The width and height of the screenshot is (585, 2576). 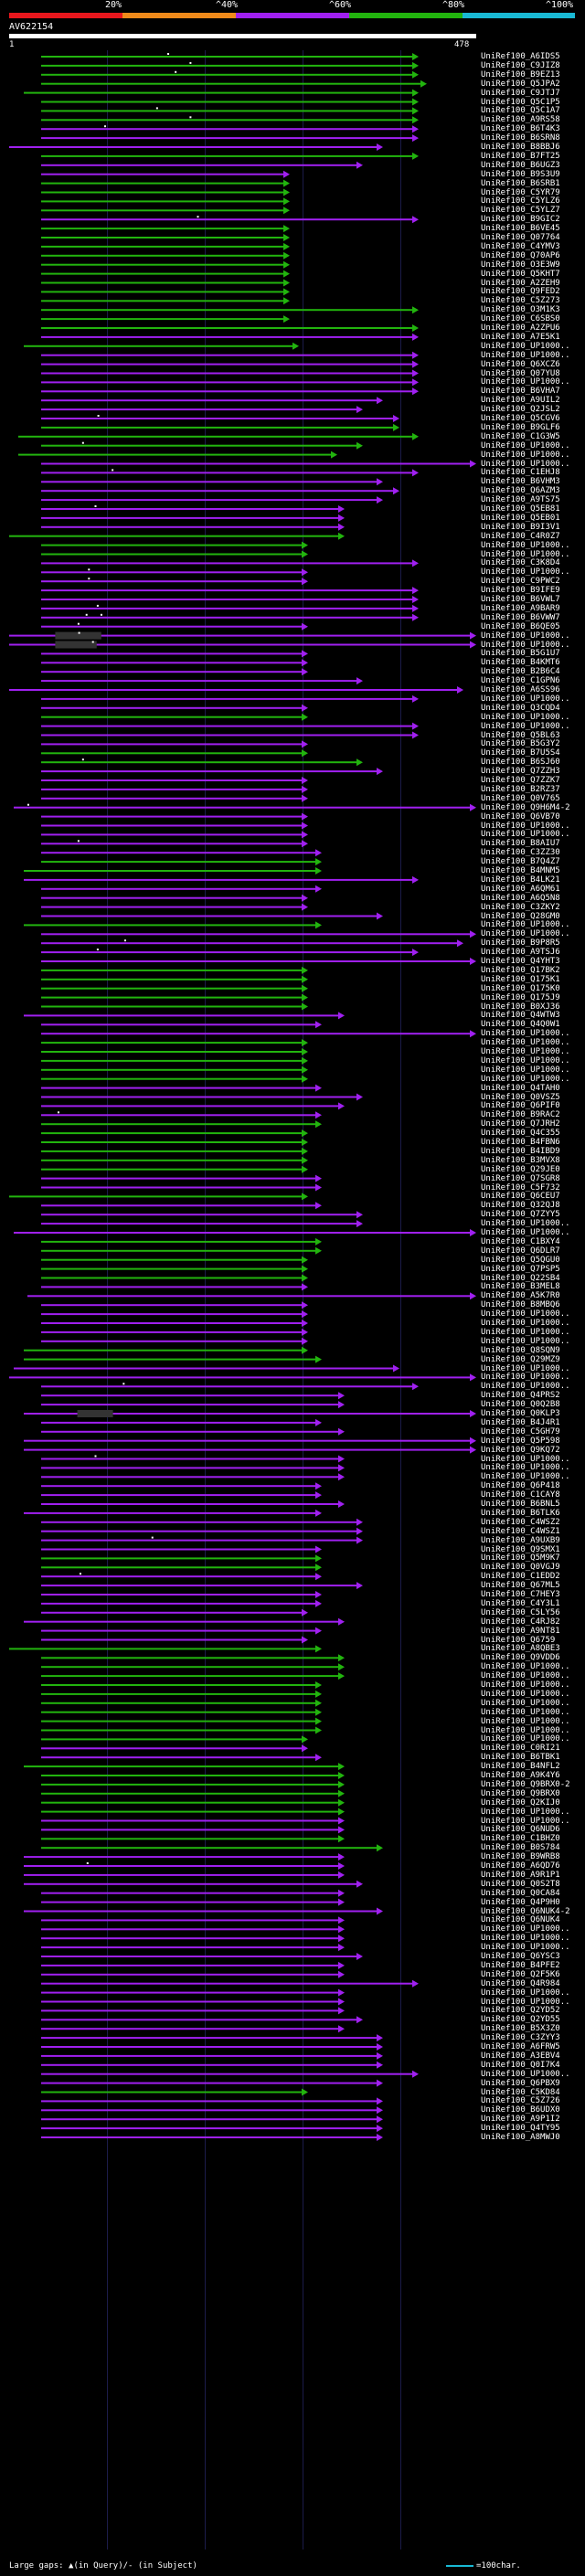 What do you see at coordinates (520, 1568) in the screenshot?
I see `hit-label-link: UniRef100_Q0VGJ9` at bounding box center [520, 1568].